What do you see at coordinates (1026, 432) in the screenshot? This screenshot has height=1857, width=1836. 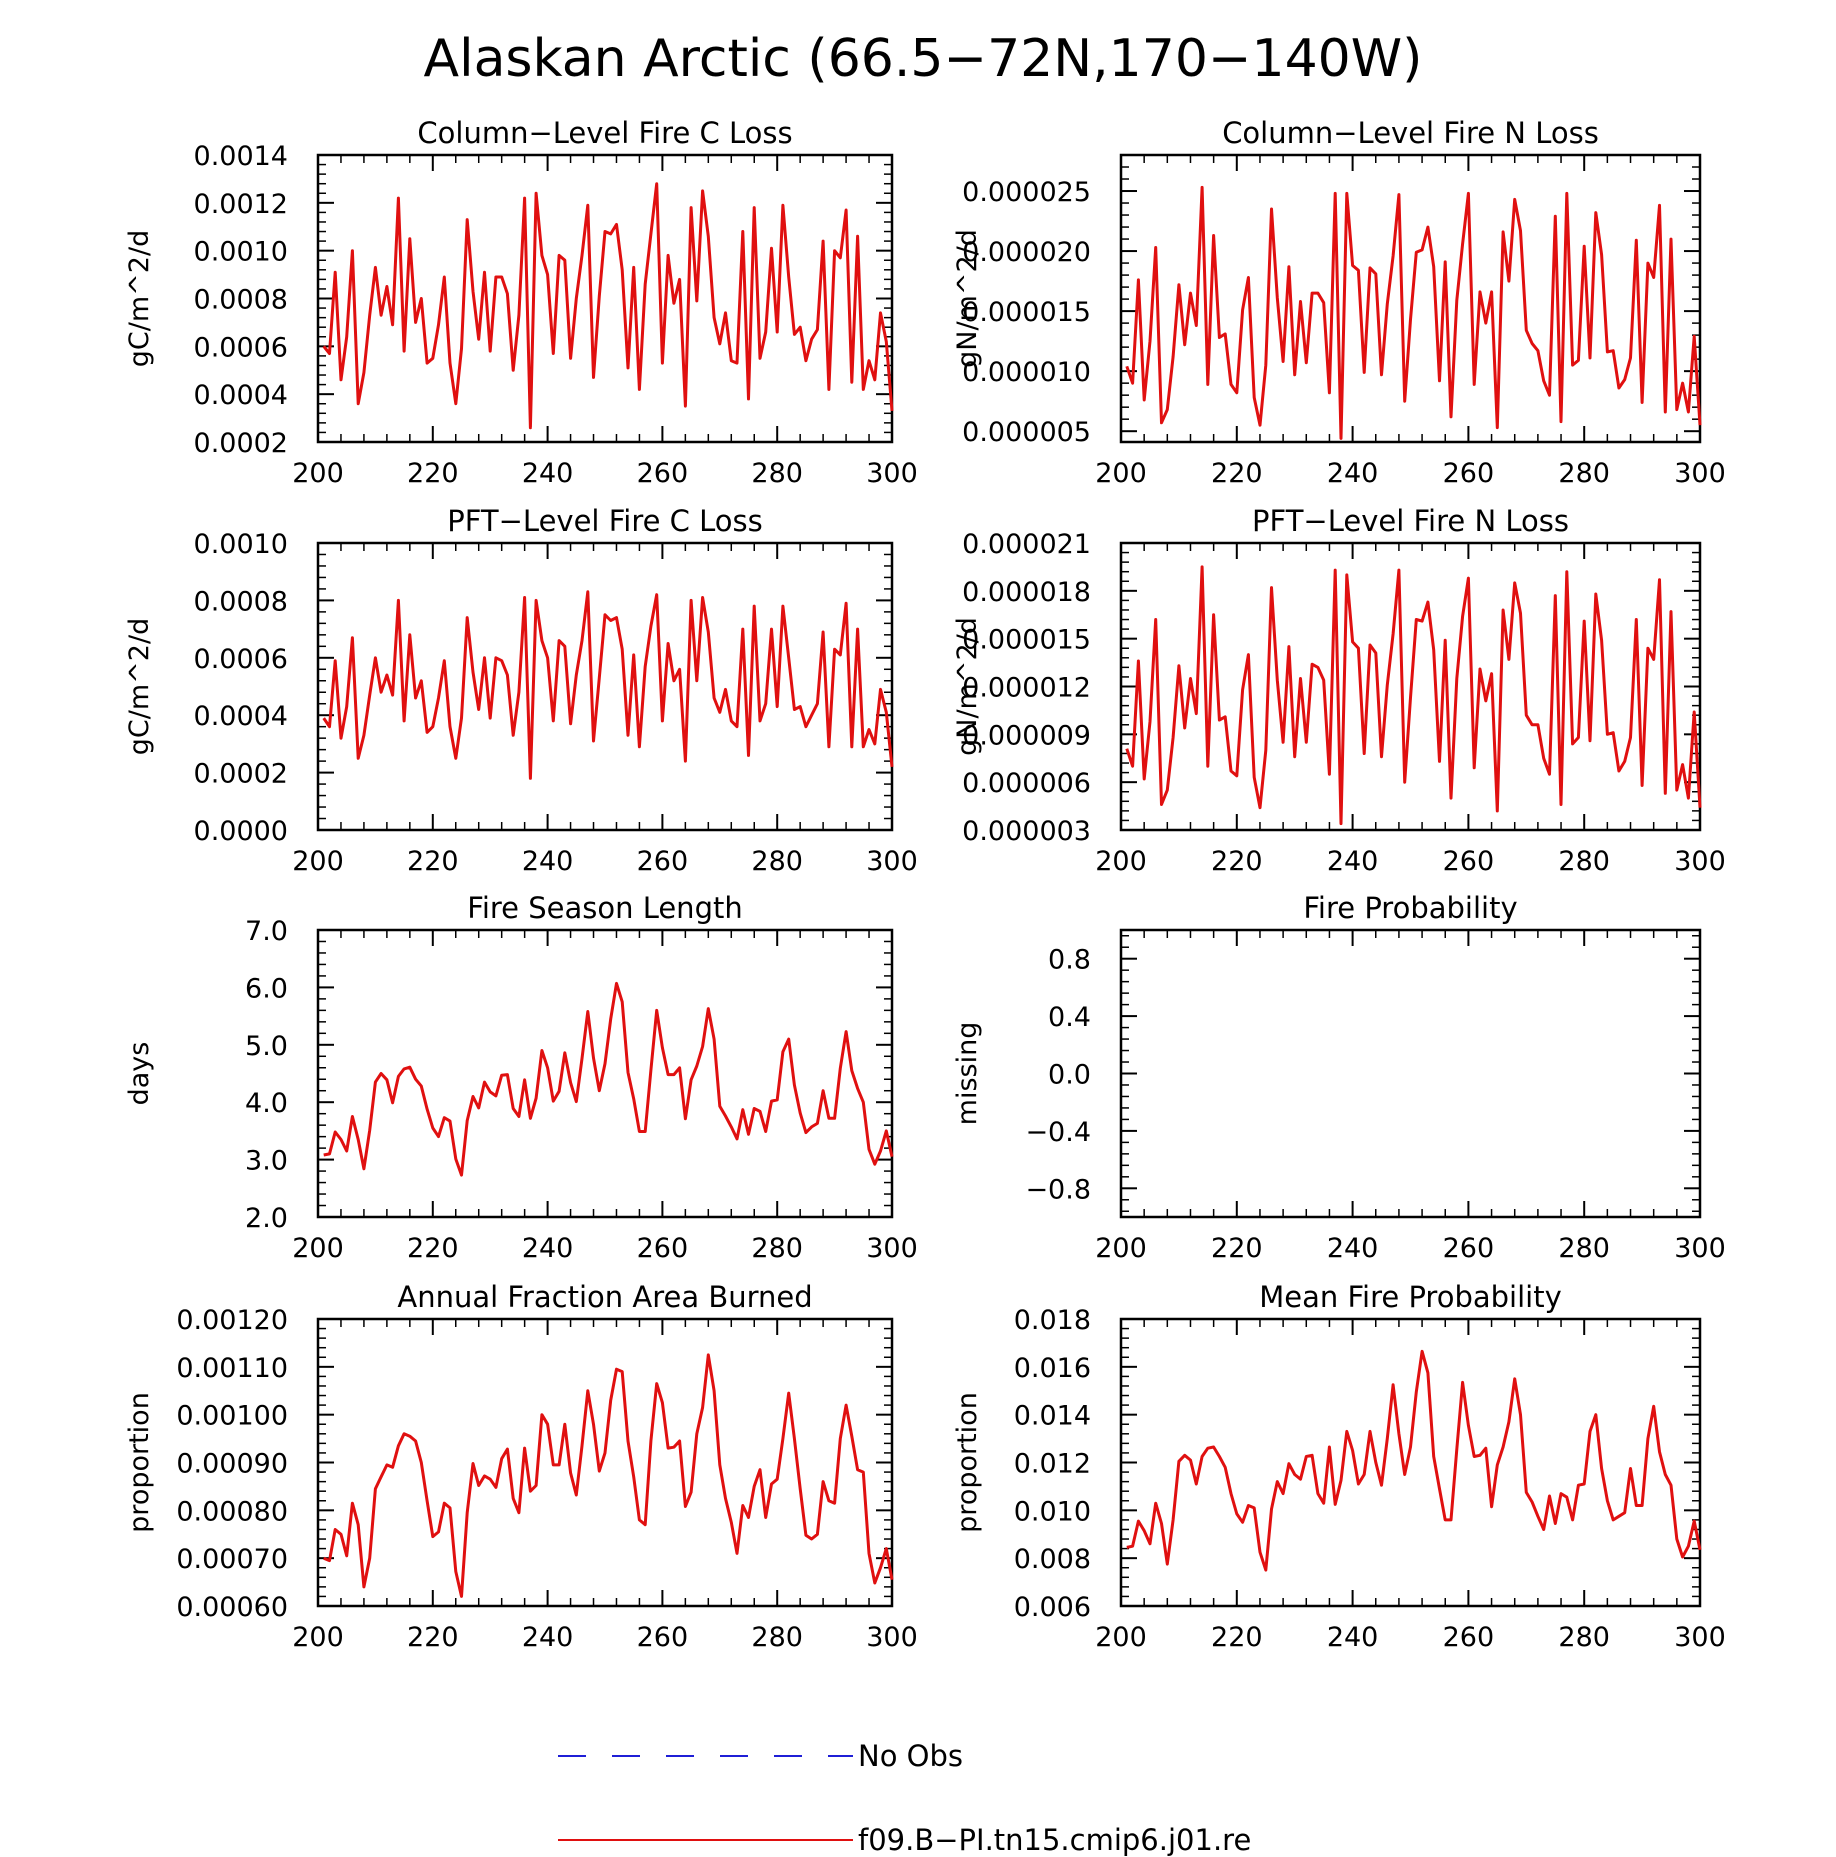 I see `y-tick-label: 0.000005` at bounding box center [1026, 432].